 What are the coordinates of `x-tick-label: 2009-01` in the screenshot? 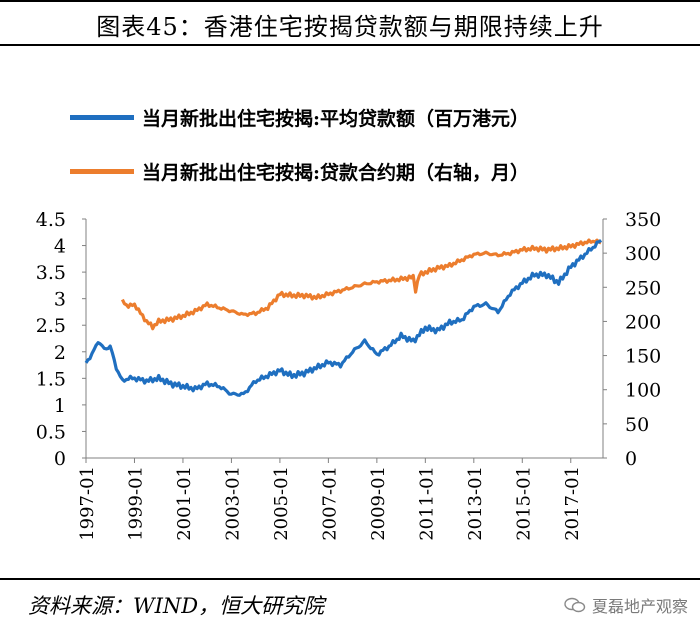 It's located at (378, 503).